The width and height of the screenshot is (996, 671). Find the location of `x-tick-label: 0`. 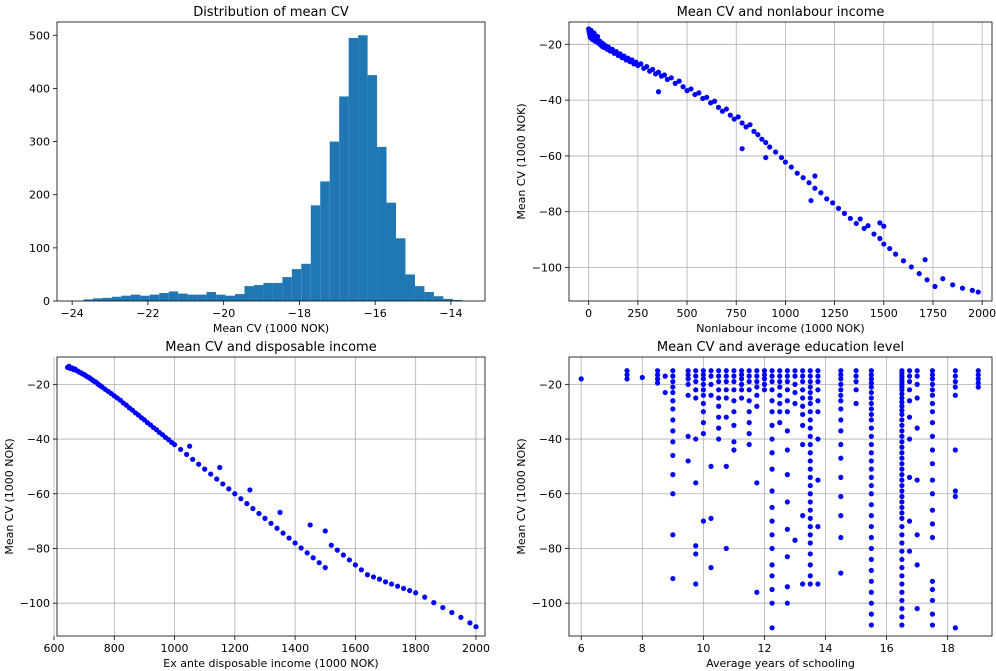

x-tick-label: 0 is located at coordinates (588, 313).